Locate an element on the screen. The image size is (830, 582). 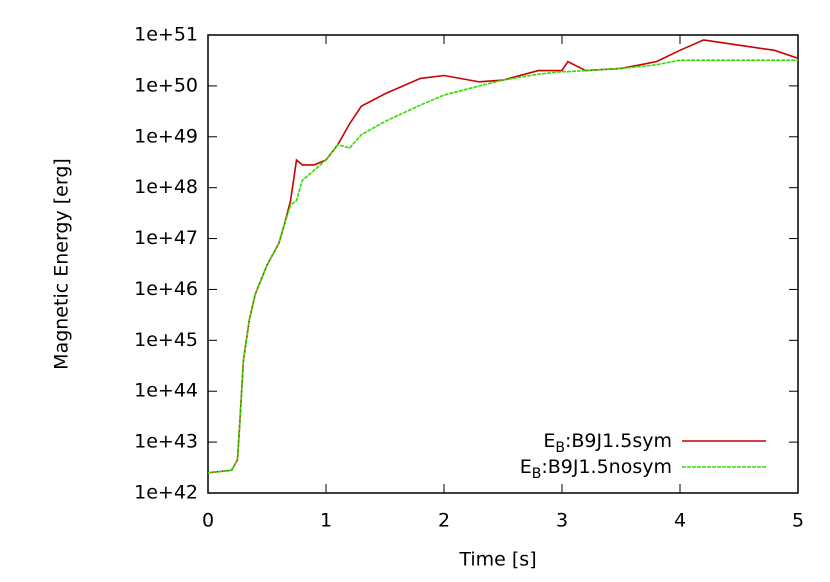
legend-label: EB:B9J1.5sym is located at coordinates (607, 443).